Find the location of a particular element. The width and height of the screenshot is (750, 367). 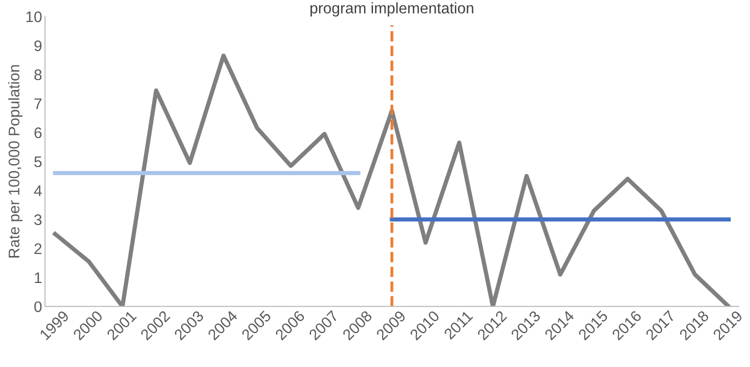

y-tick-label: 1 is located at coordinates (38, 277).